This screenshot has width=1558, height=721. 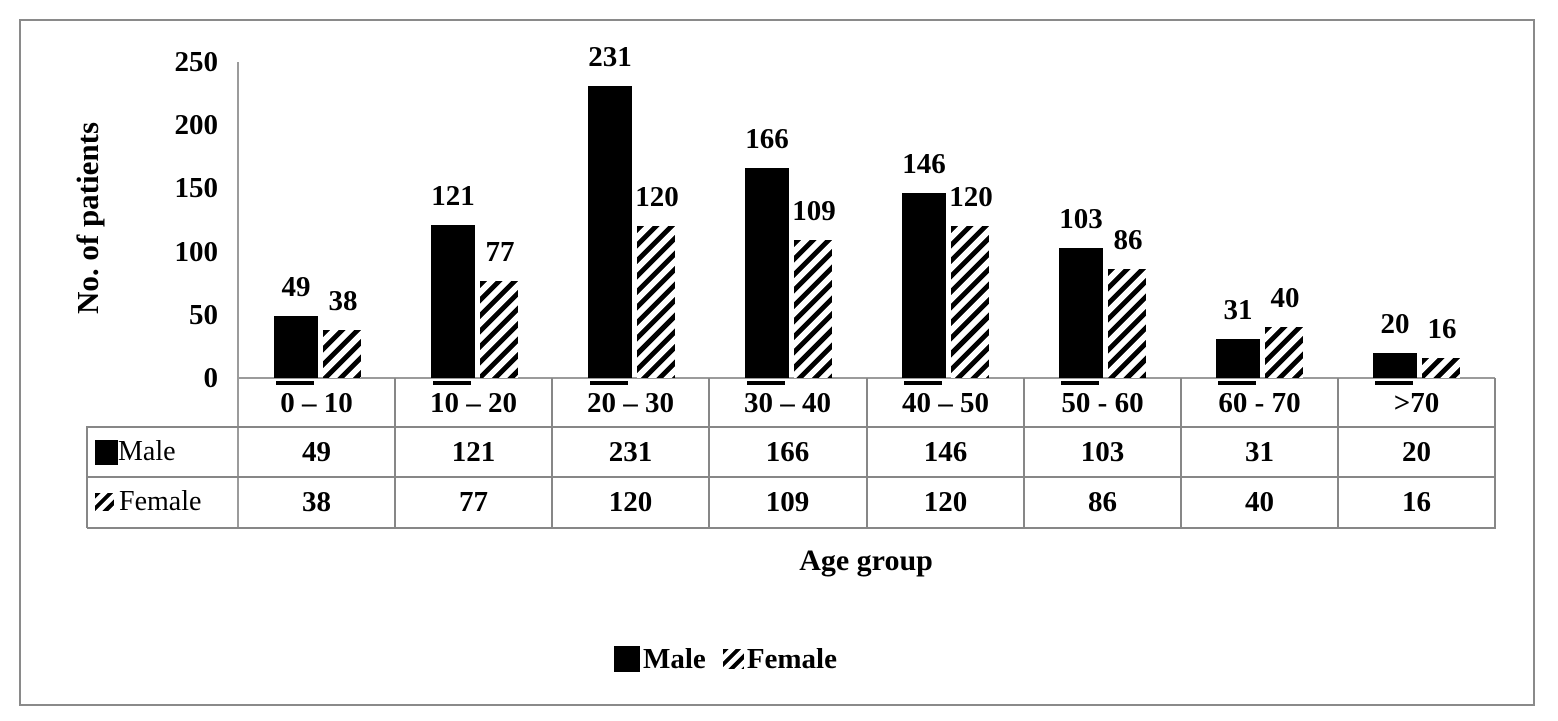 What do you see at coordinates (453, 196) in the screenshot?
I see `male-bar-data-label: 121` at bounding box center [453, 196].